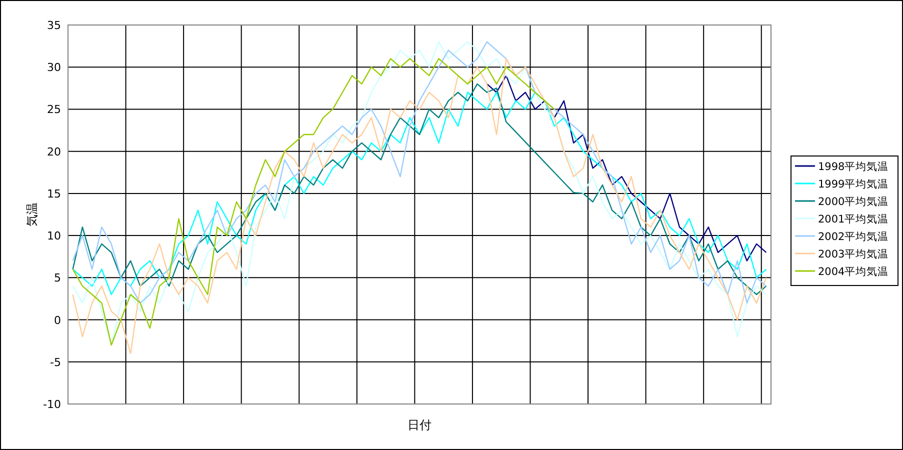 This screenshot has height=450, width=903. I want to click on legend-label: 2002平均気温, so click(853, 237).